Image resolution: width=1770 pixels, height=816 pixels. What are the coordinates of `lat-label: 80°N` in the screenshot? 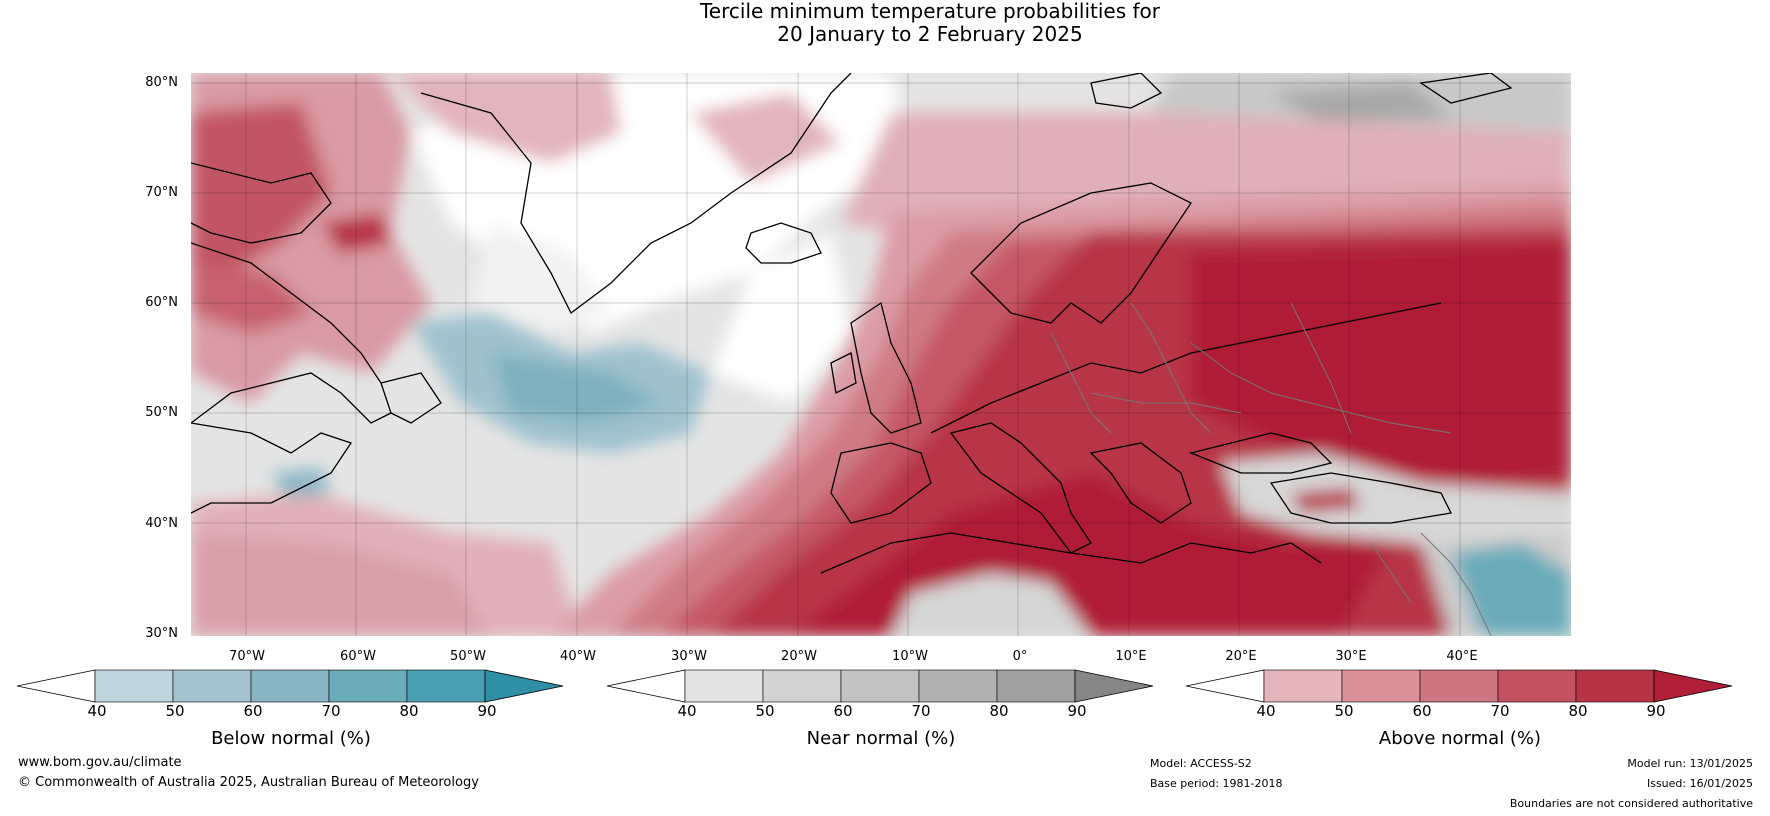 It's located at (161, 82).